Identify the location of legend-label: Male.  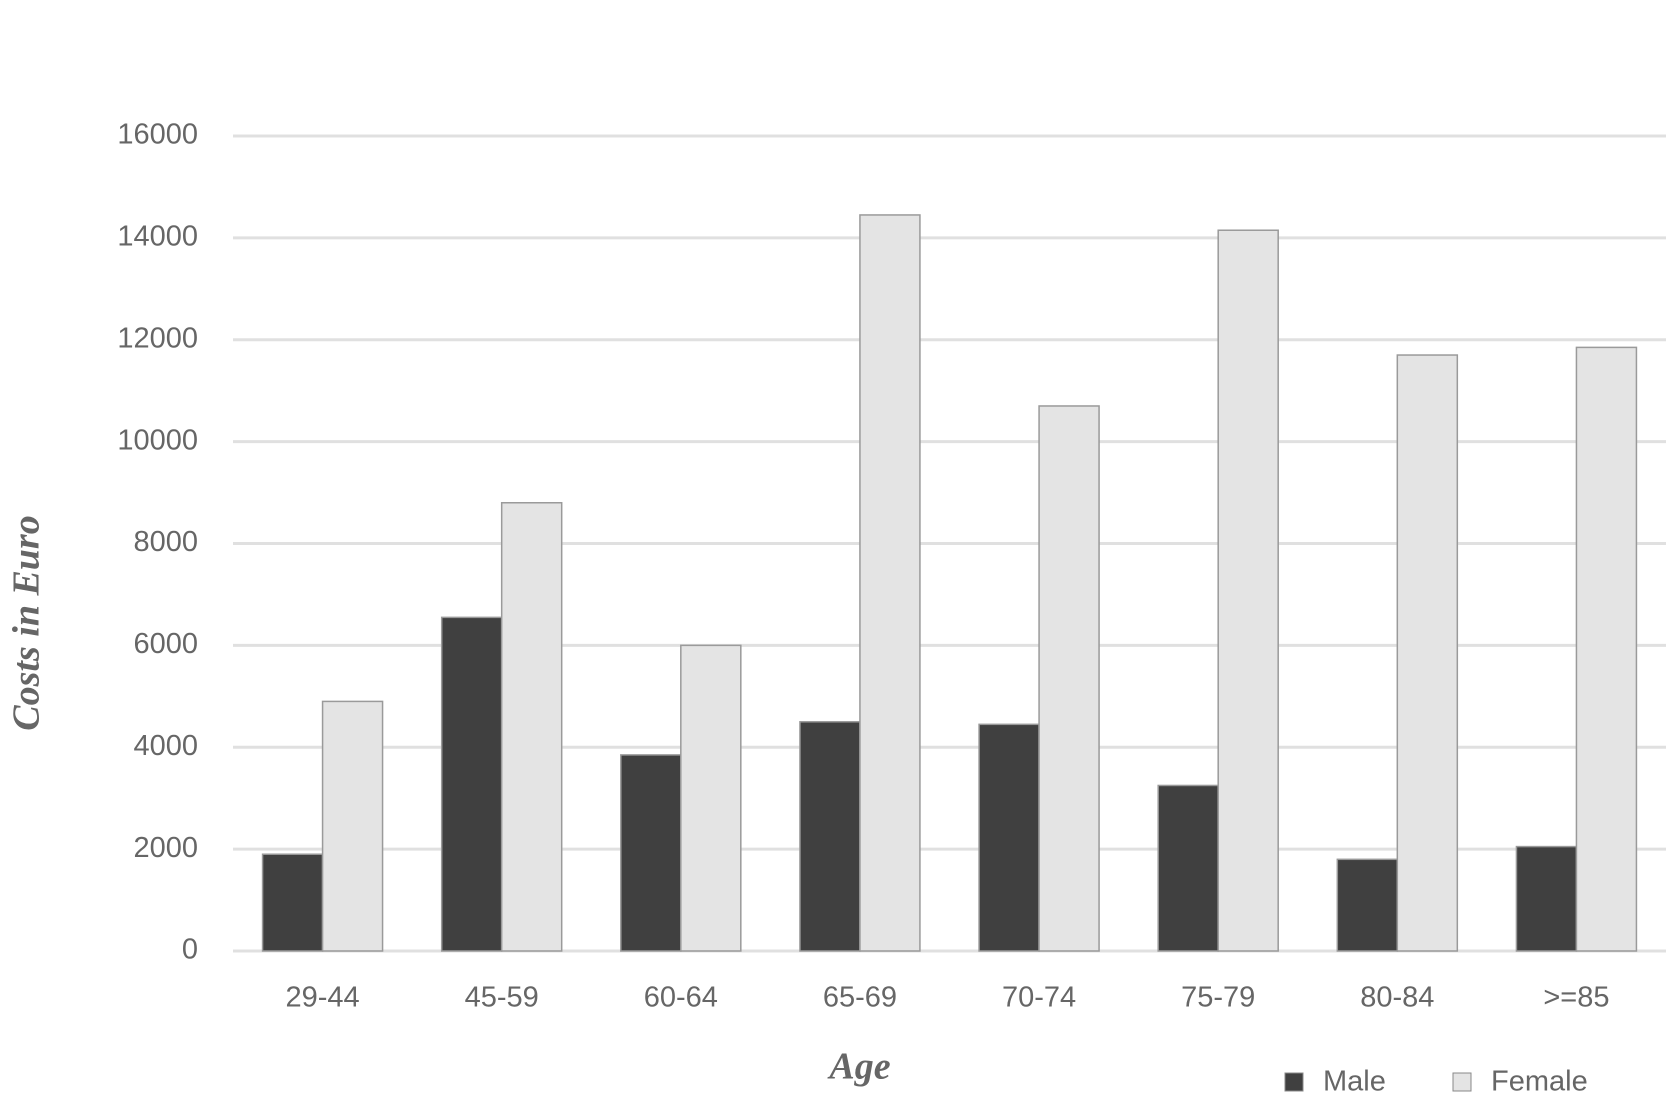
(1354, 1082).